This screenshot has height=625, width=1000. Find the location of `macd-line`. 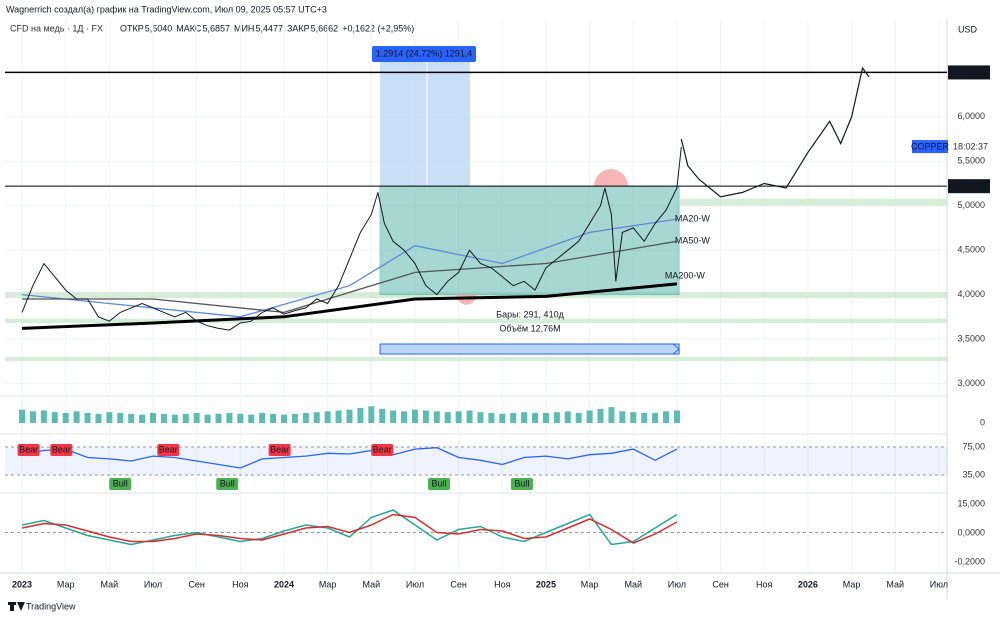

macd-line is located at coordinates (349, 527).